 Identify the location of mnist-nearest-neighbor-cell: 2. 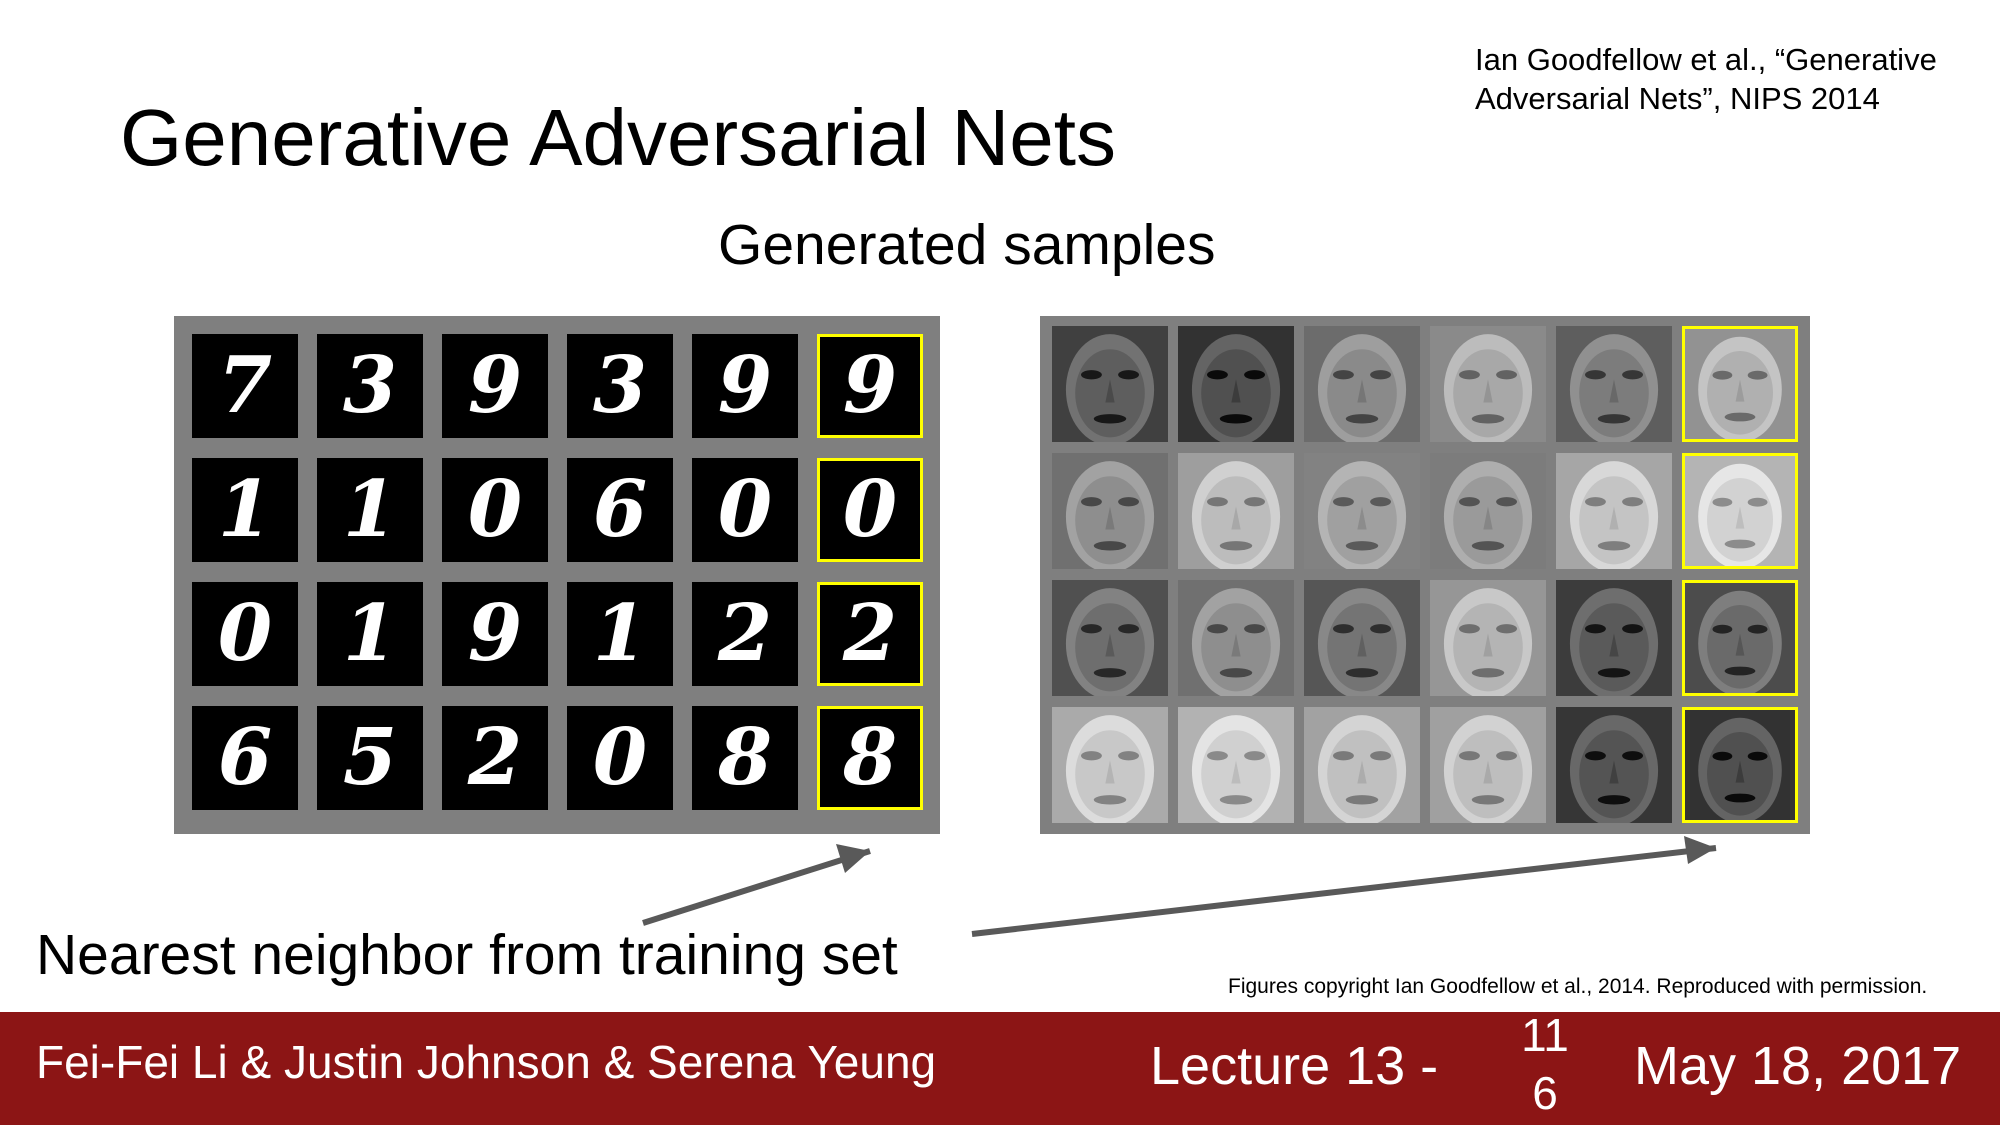
(870, 634).